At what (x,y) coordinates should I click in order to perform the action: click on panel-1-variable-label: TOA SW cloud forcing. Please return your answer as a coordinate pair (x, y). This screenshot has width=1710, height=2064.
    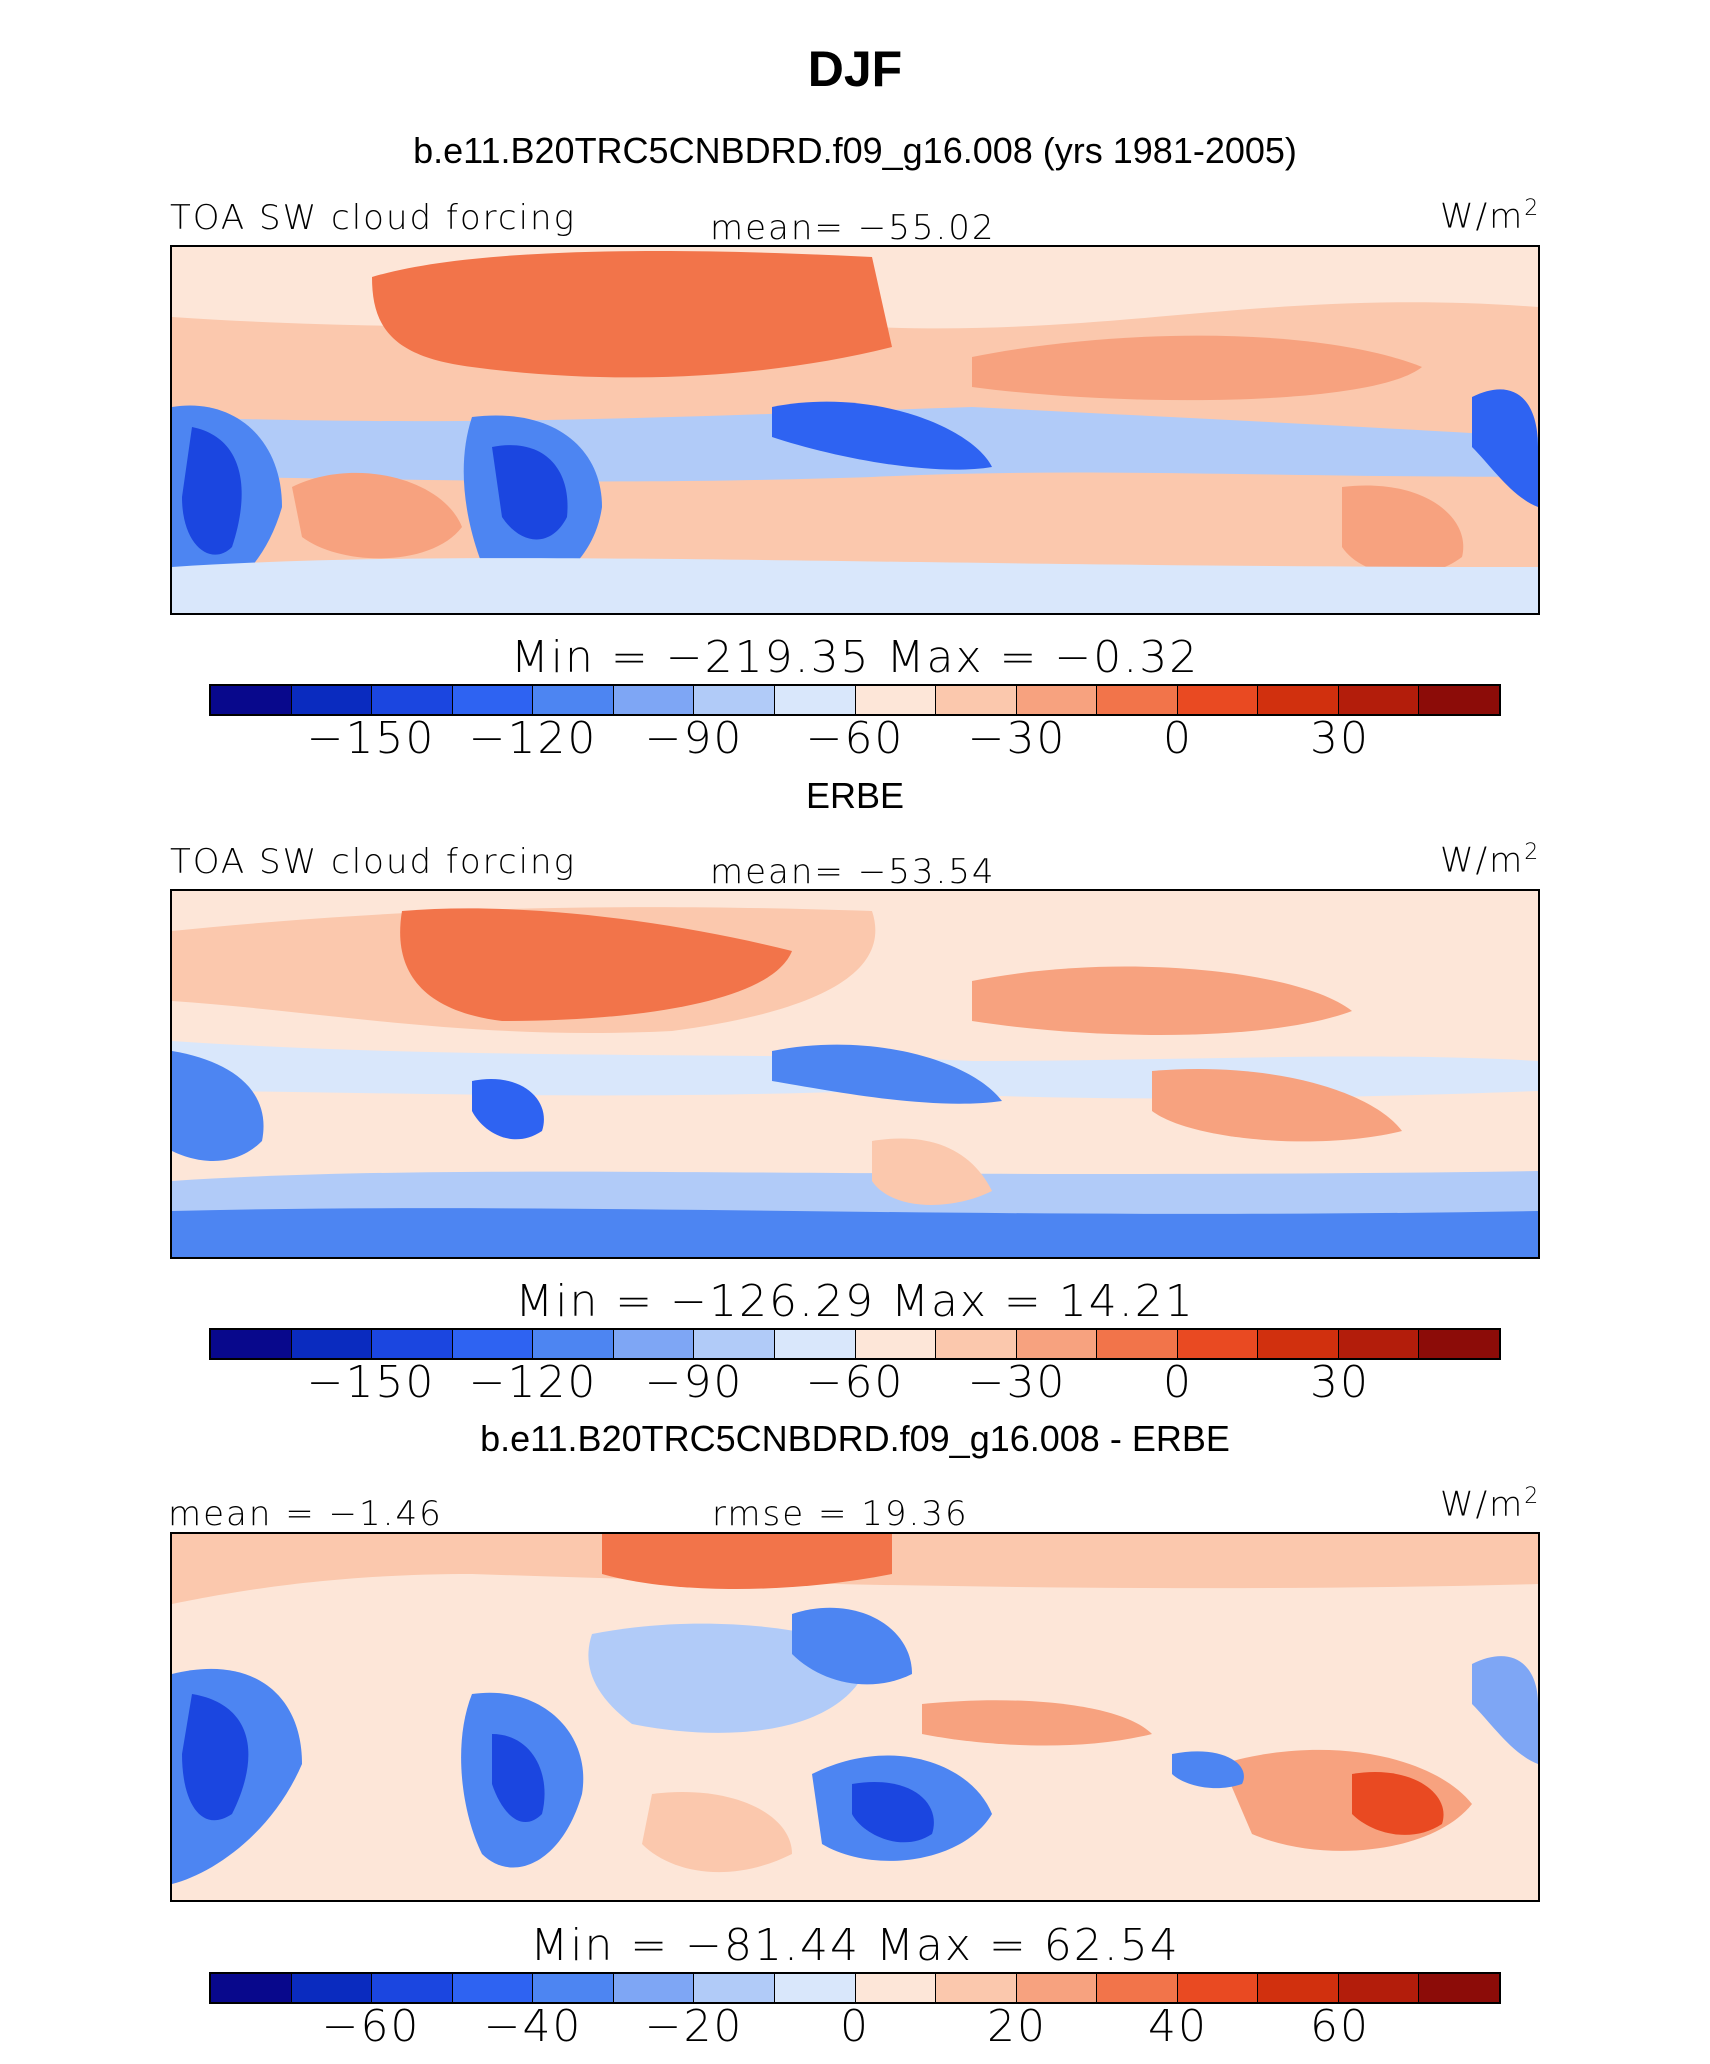
    Looking at the image, I should click on (373, 218).